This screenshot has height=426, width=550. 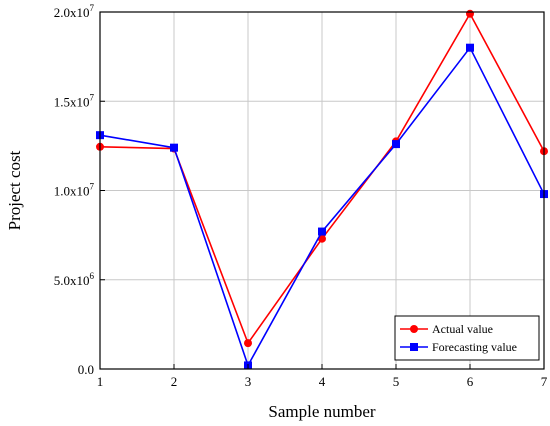 I want to click on y-axis-title: Project cost, so click(x=14, y=190).